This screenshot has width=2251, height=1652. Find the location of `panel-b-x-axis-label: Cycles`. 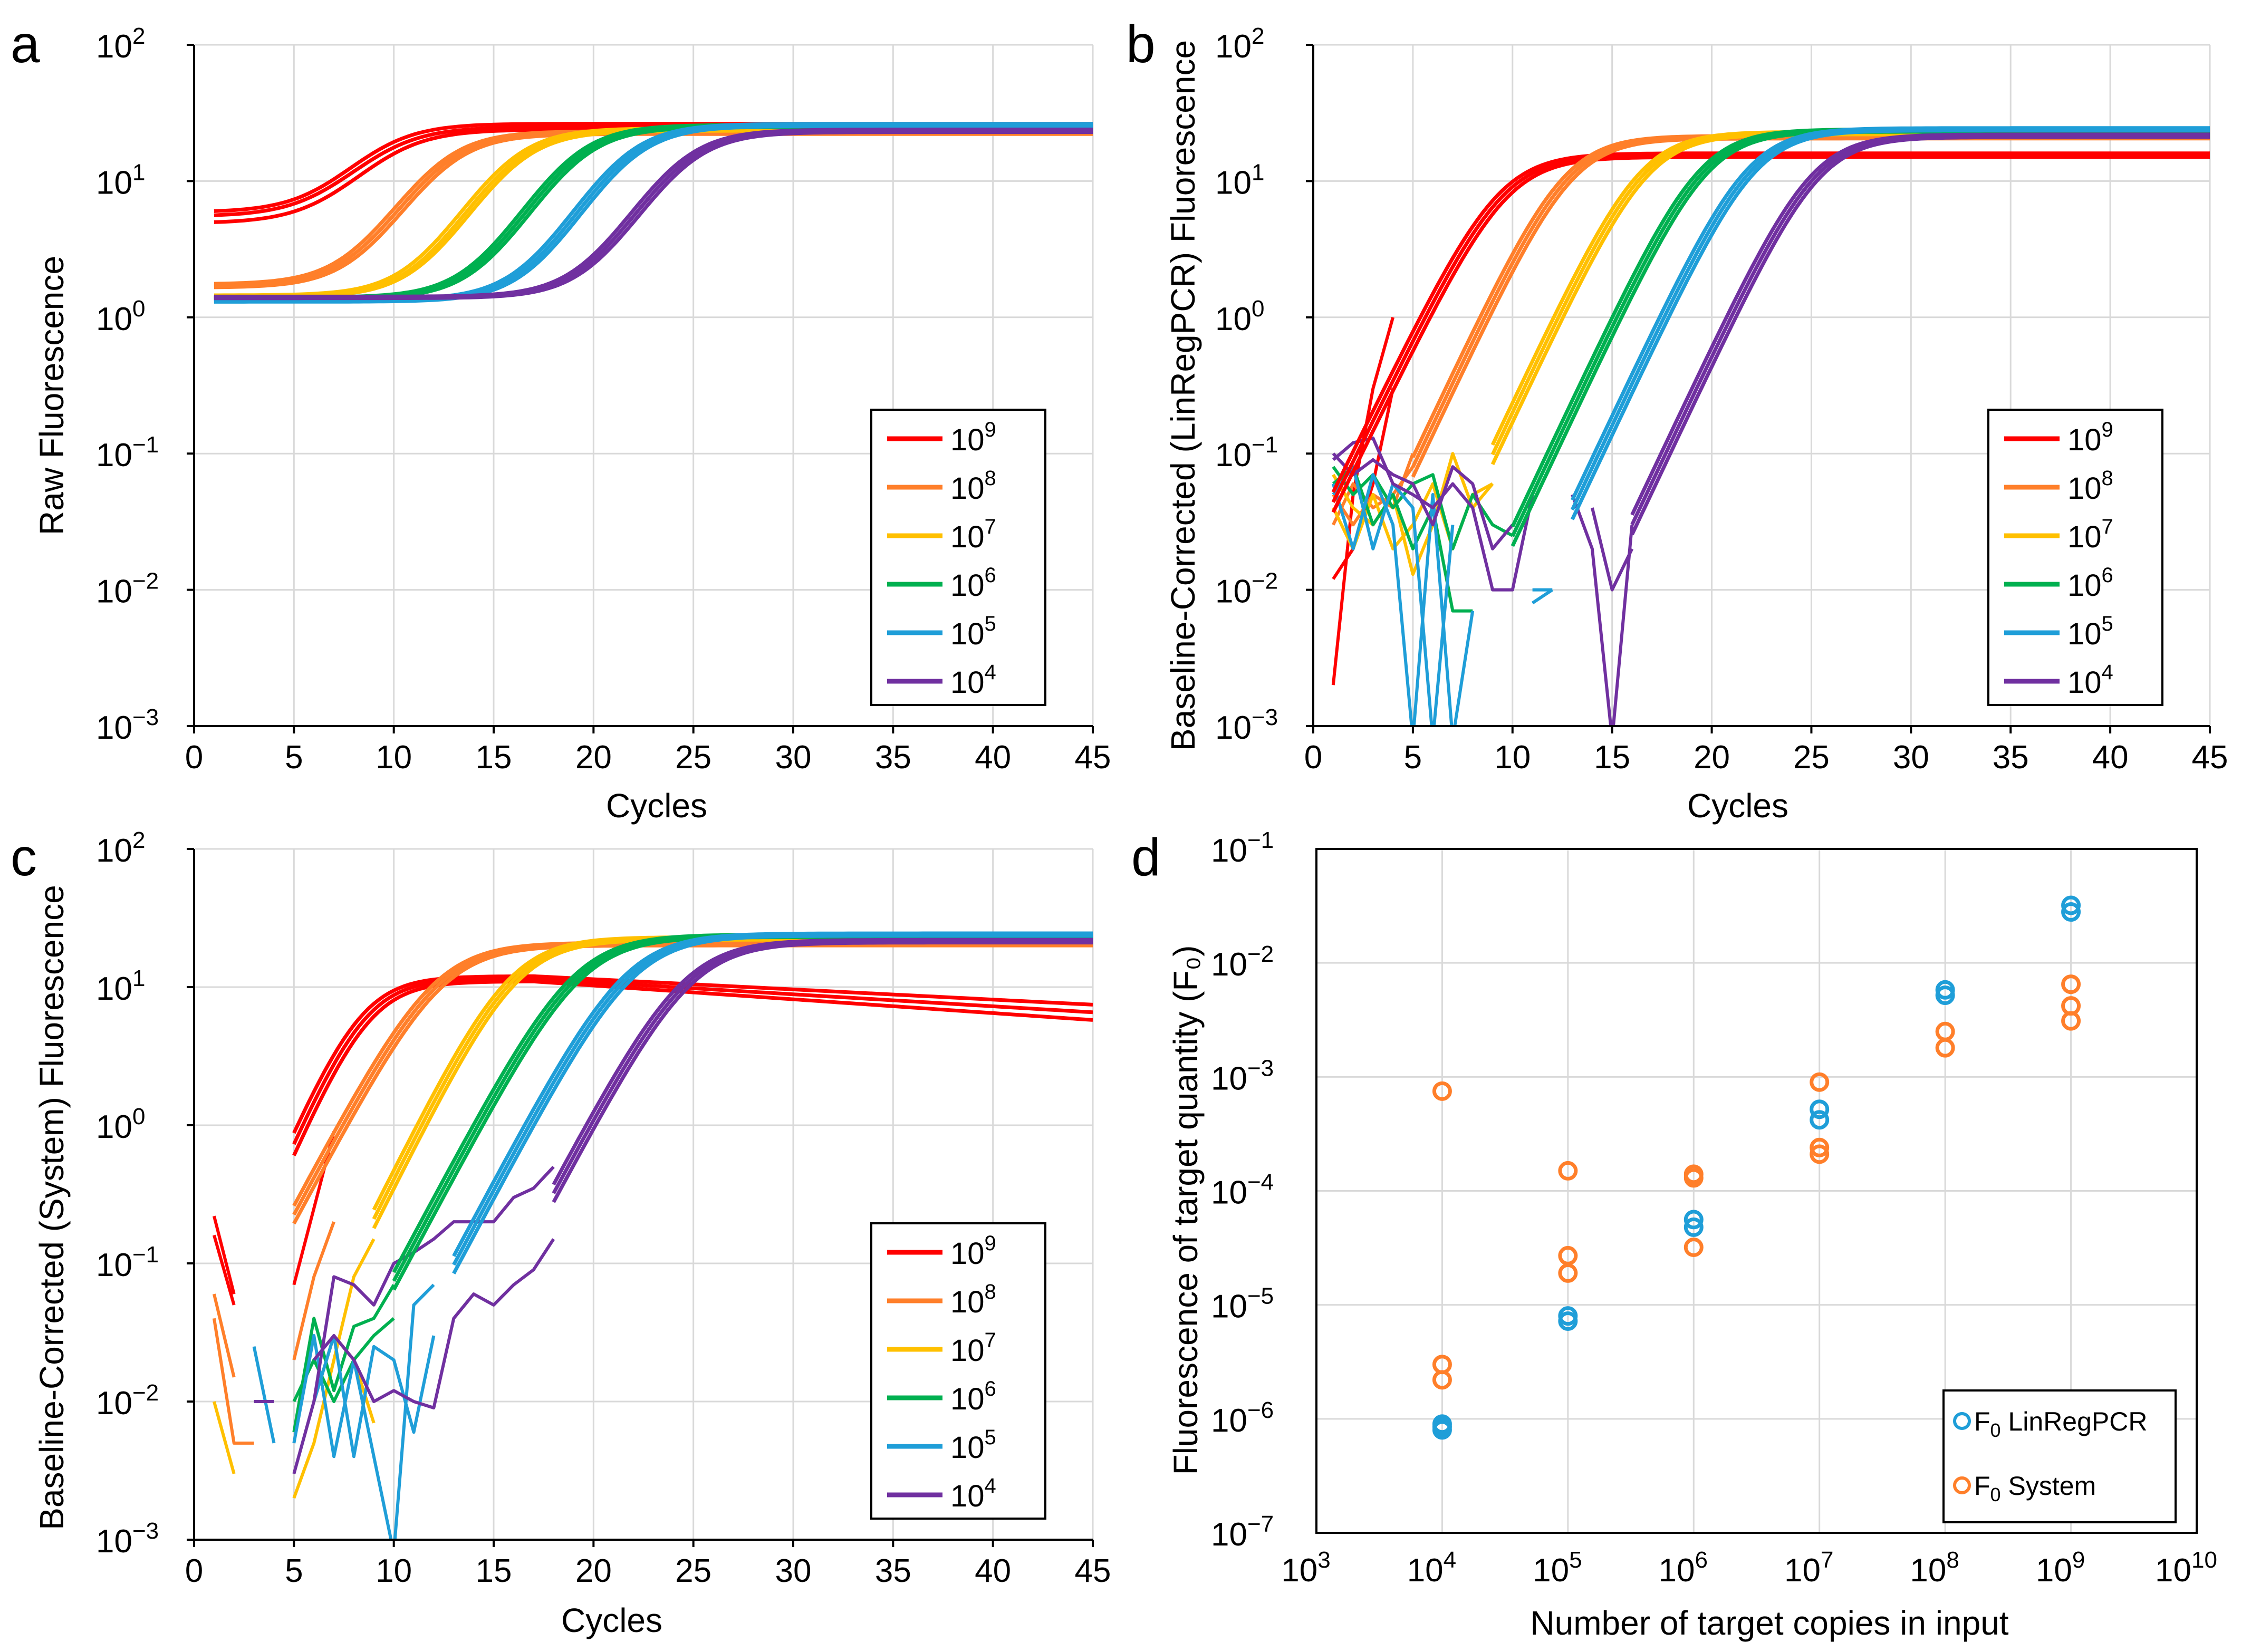

panel-b-x-axis-label: Cycles is located at coordinates (1738, 806).